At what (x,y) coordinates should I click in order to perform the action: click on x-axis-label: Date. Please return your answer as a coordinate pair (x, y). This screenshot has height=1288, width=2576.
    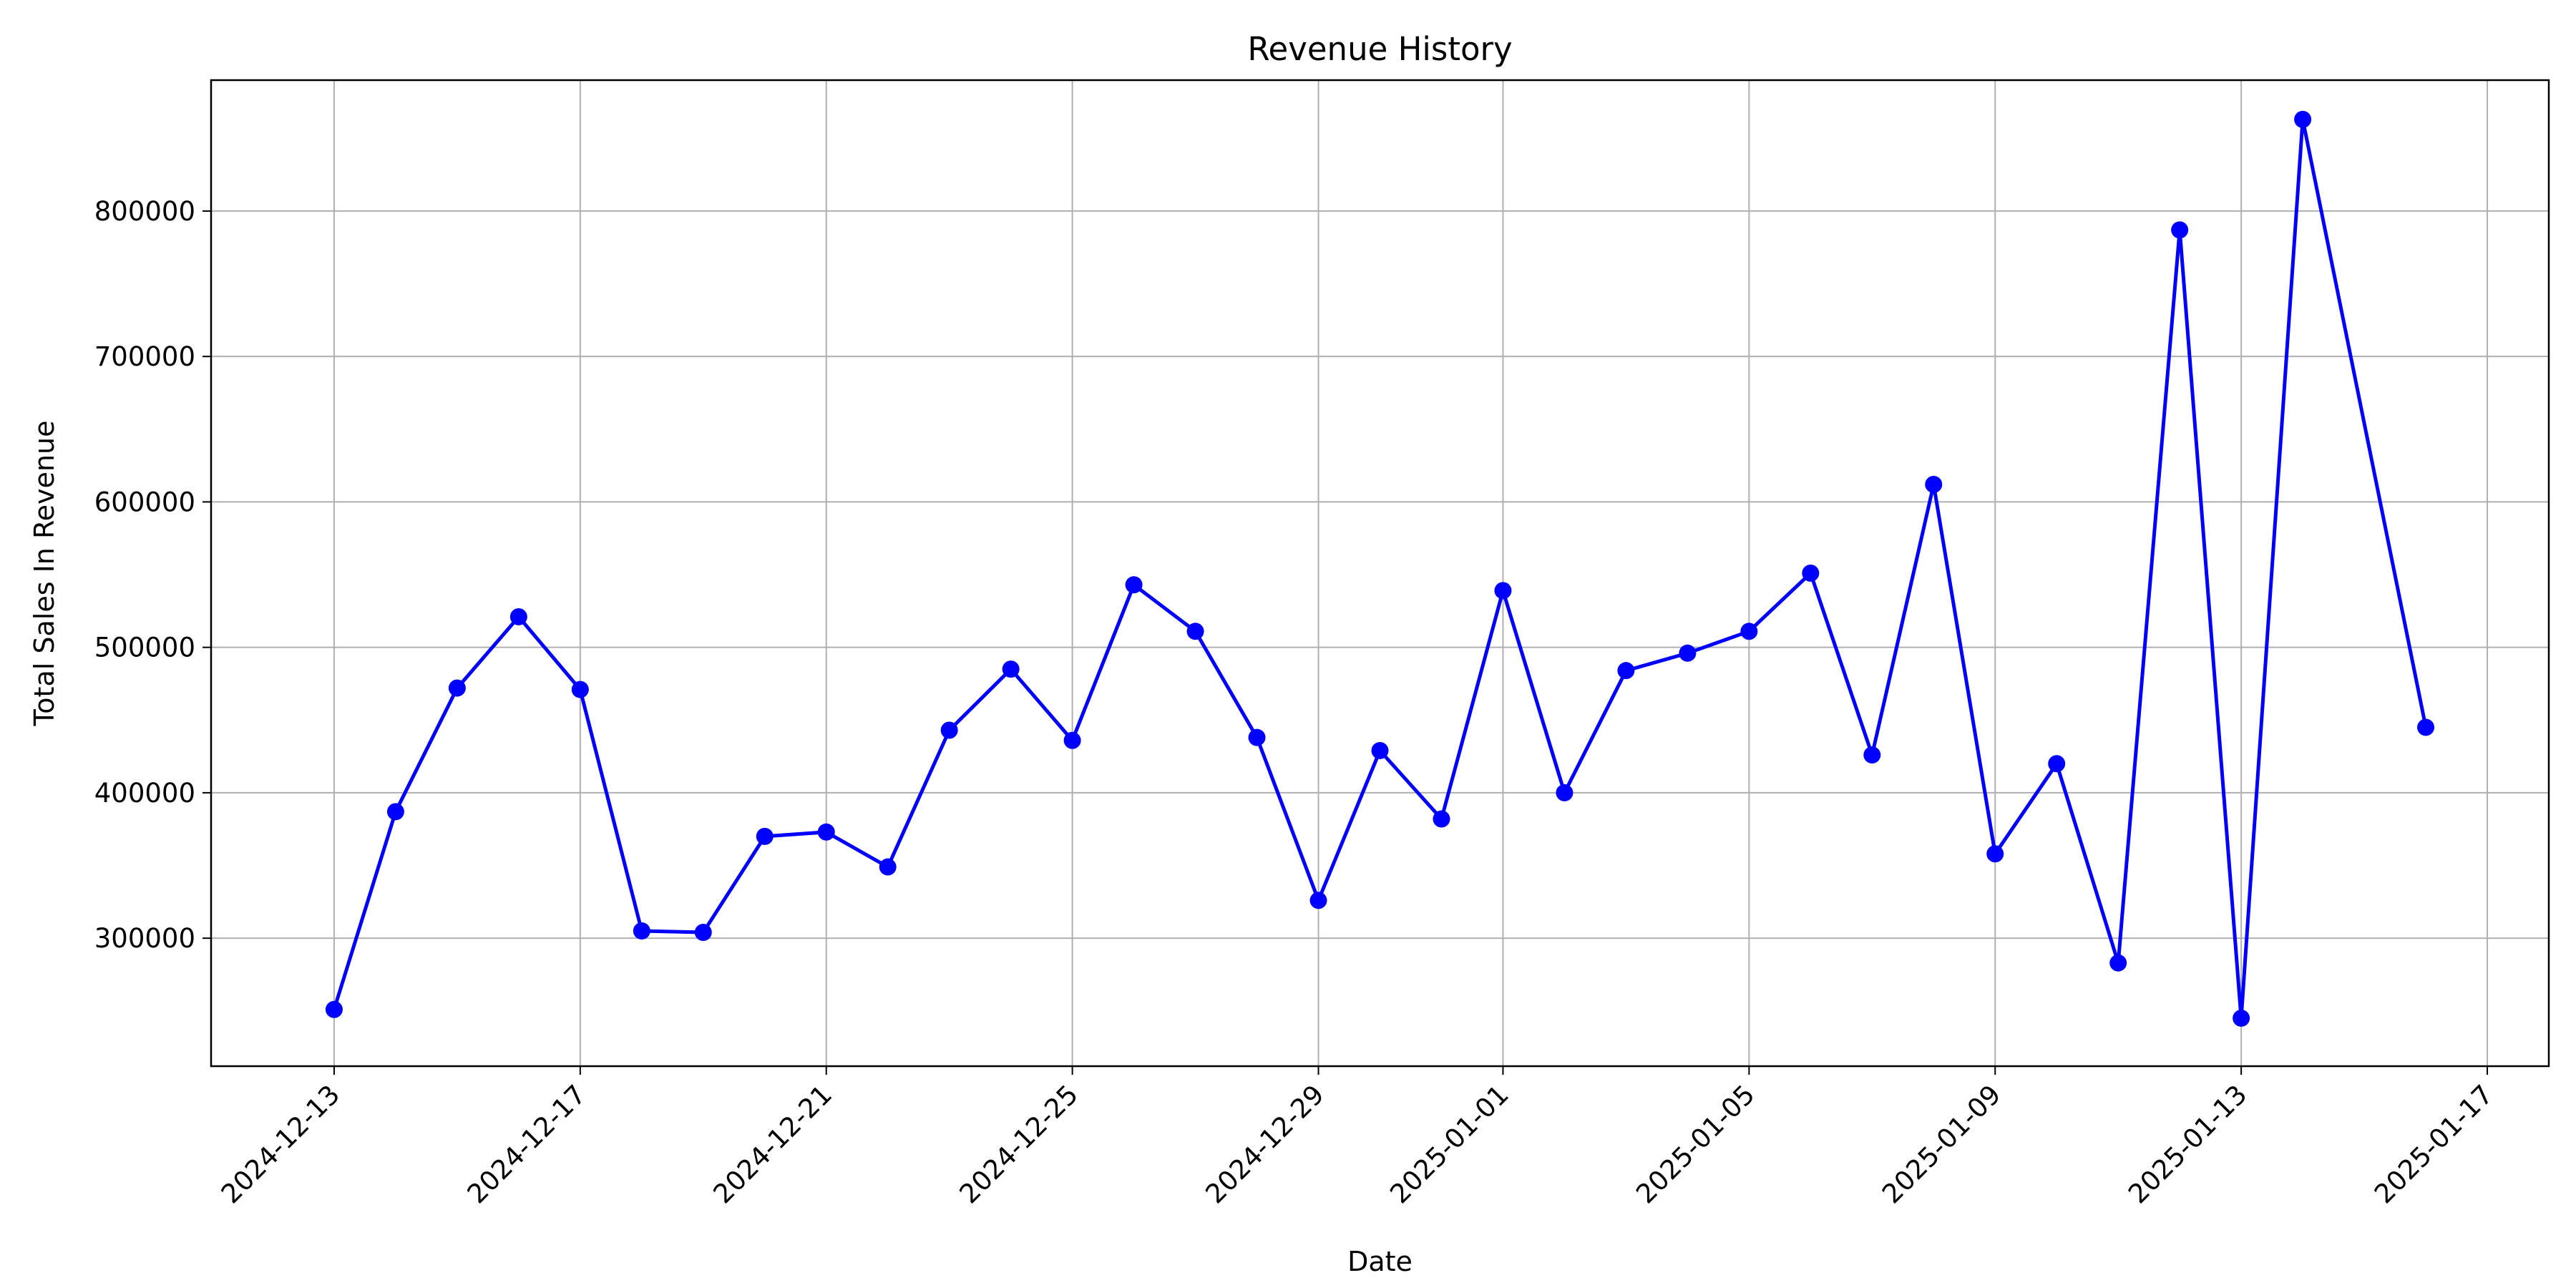
    Looking at the image, I should click on (1380, 1261).